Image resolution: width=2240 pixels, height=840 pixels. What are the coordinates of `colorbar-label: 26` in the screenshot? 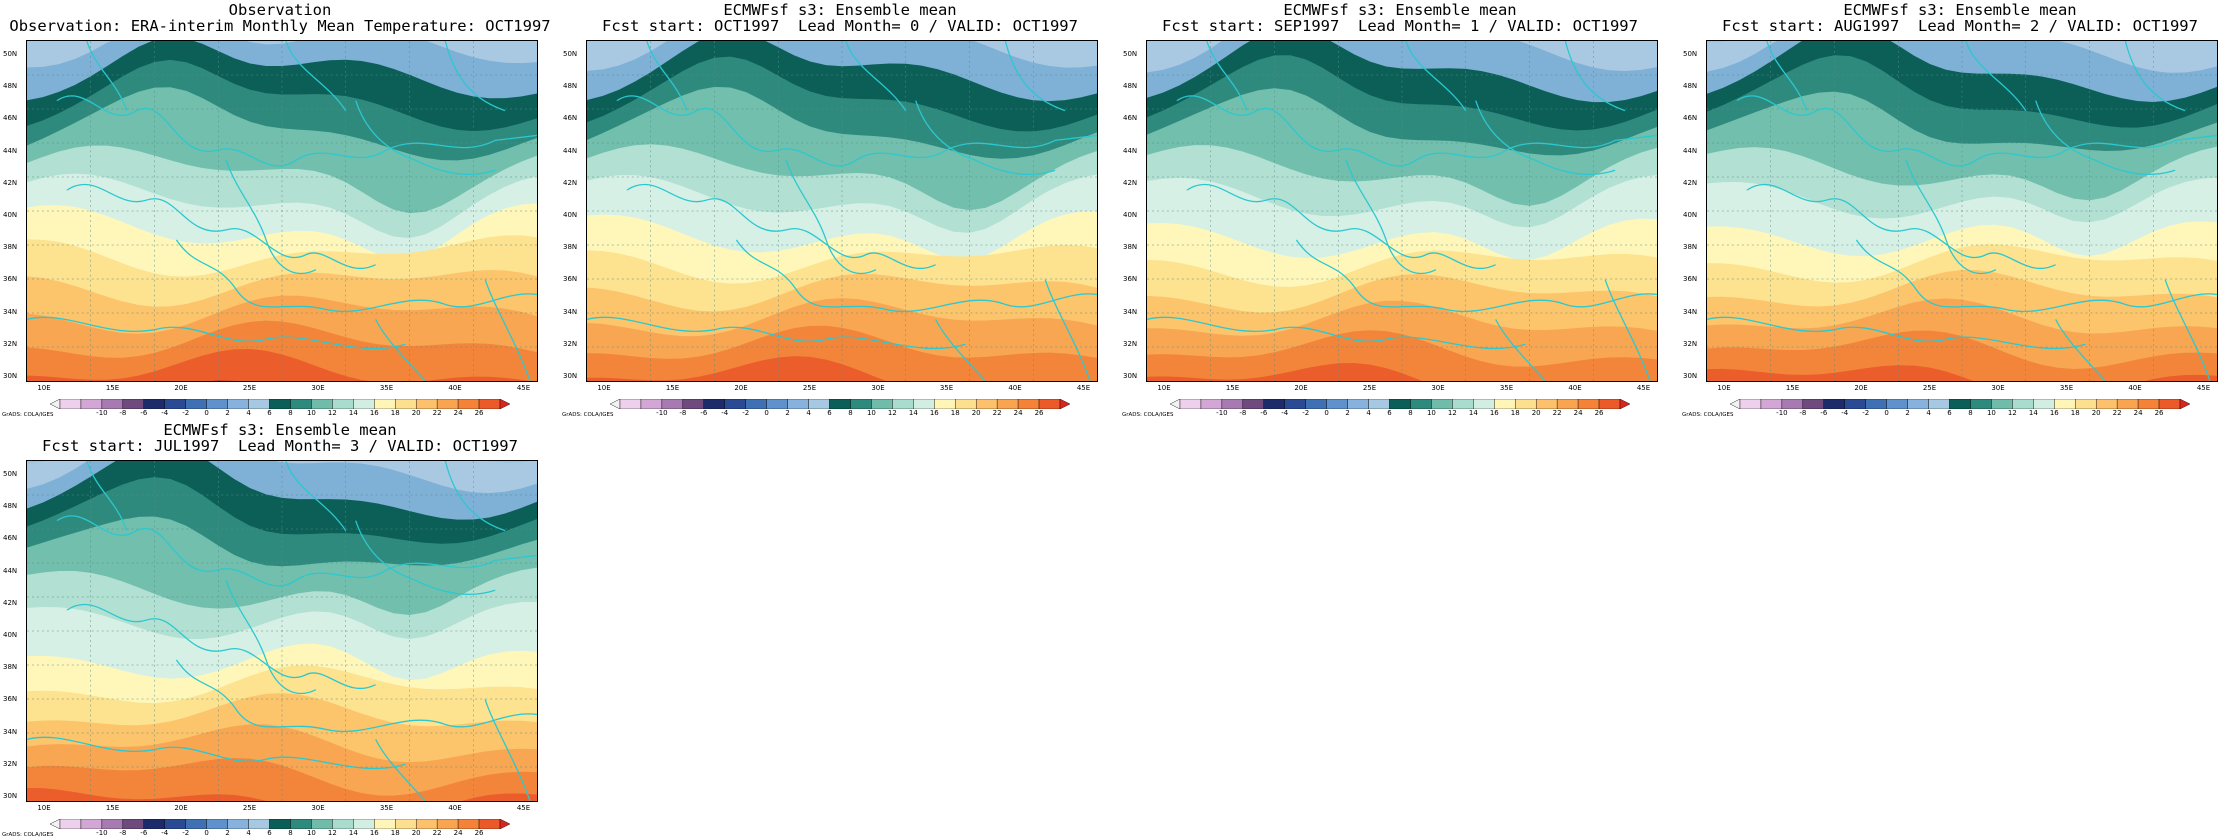 It's located at (479, 833).